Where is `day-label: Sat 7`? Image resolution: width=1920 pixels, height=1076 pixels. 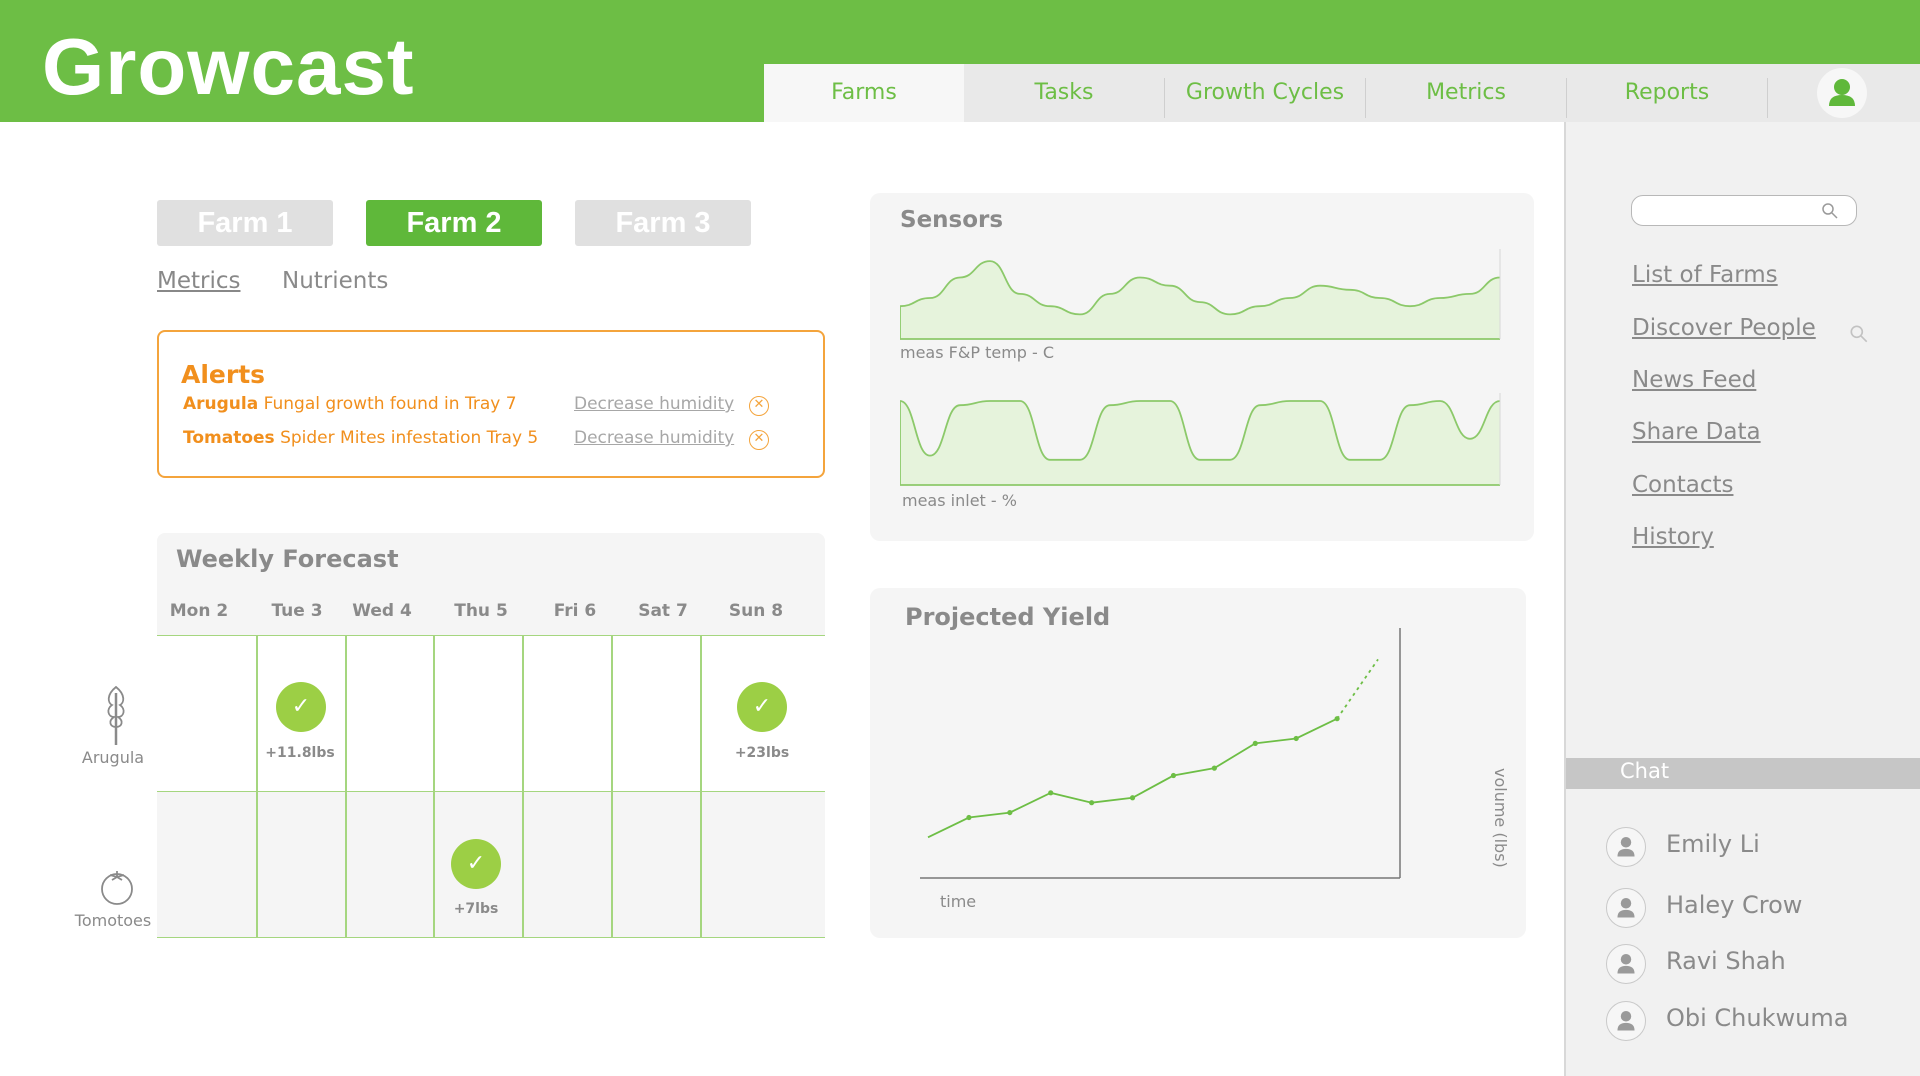
day-label: Sat 7 is located at coordinates (663, 611).